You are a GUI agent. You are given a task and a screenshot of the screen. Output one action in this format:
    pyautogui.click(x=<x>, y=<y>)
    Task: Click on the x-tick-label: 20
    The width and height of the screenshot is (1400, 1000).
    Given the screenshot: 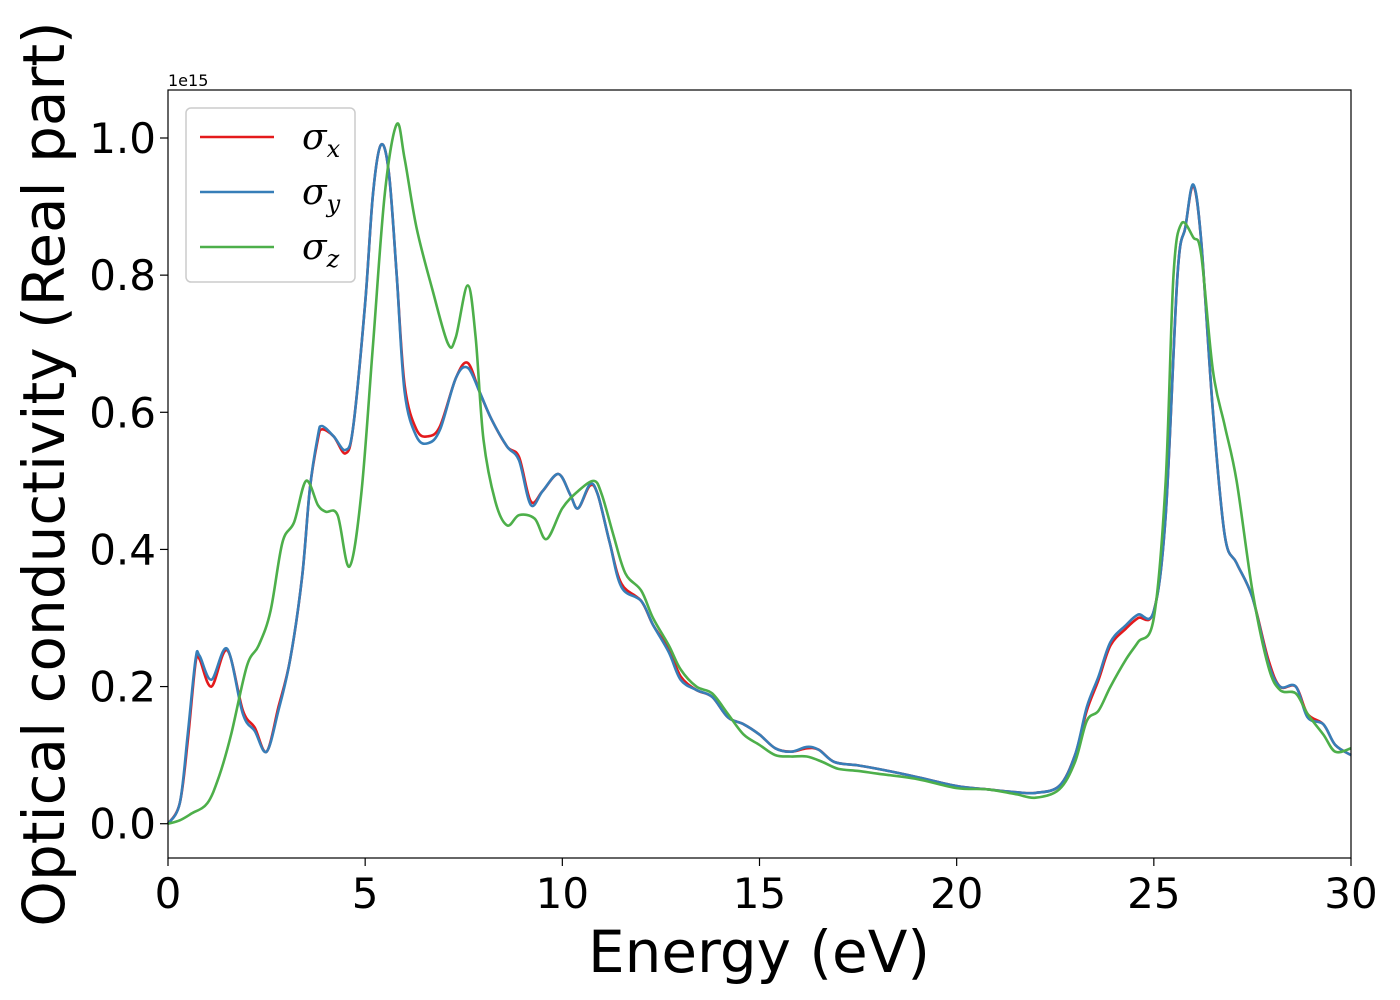 What is the action you would take?
    pyautogui.click(x=956, y=893)
    